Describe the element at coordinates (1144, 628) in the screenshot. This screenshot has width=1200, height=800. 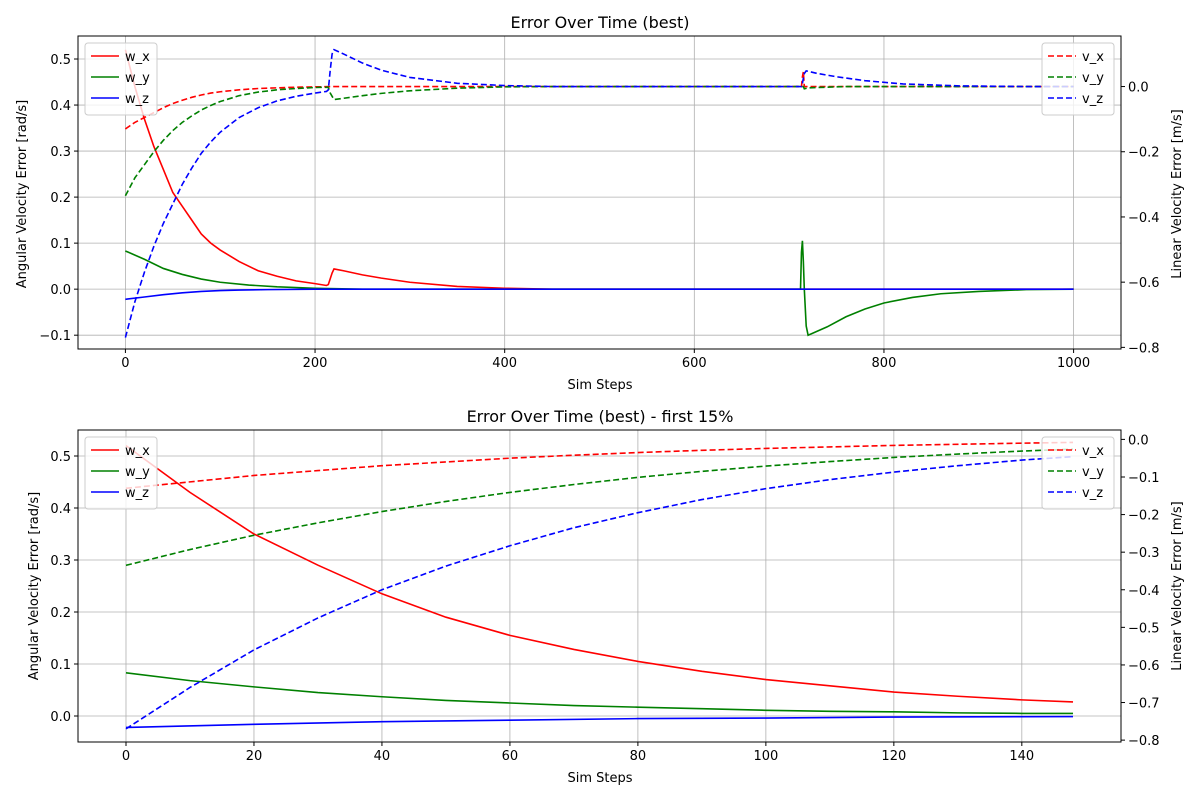
I see `y2-tick-label: −0.5` at that location.